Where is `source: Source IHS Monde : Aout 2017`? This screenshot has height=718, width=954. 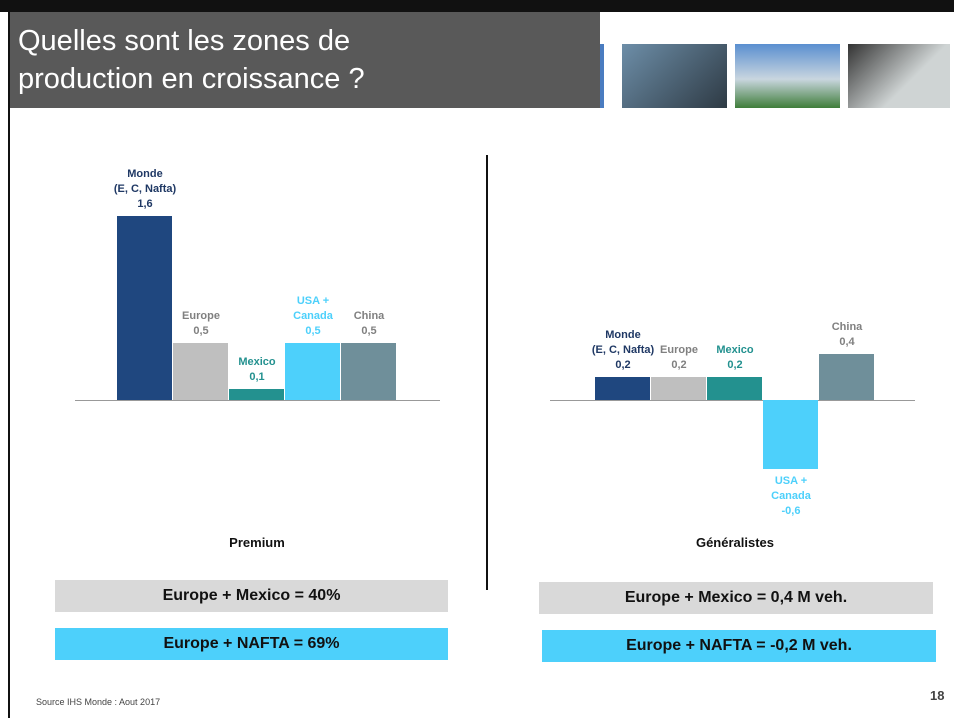 source: Source IHS Monde : Aout 2017 is located at coordinates (98, 702).